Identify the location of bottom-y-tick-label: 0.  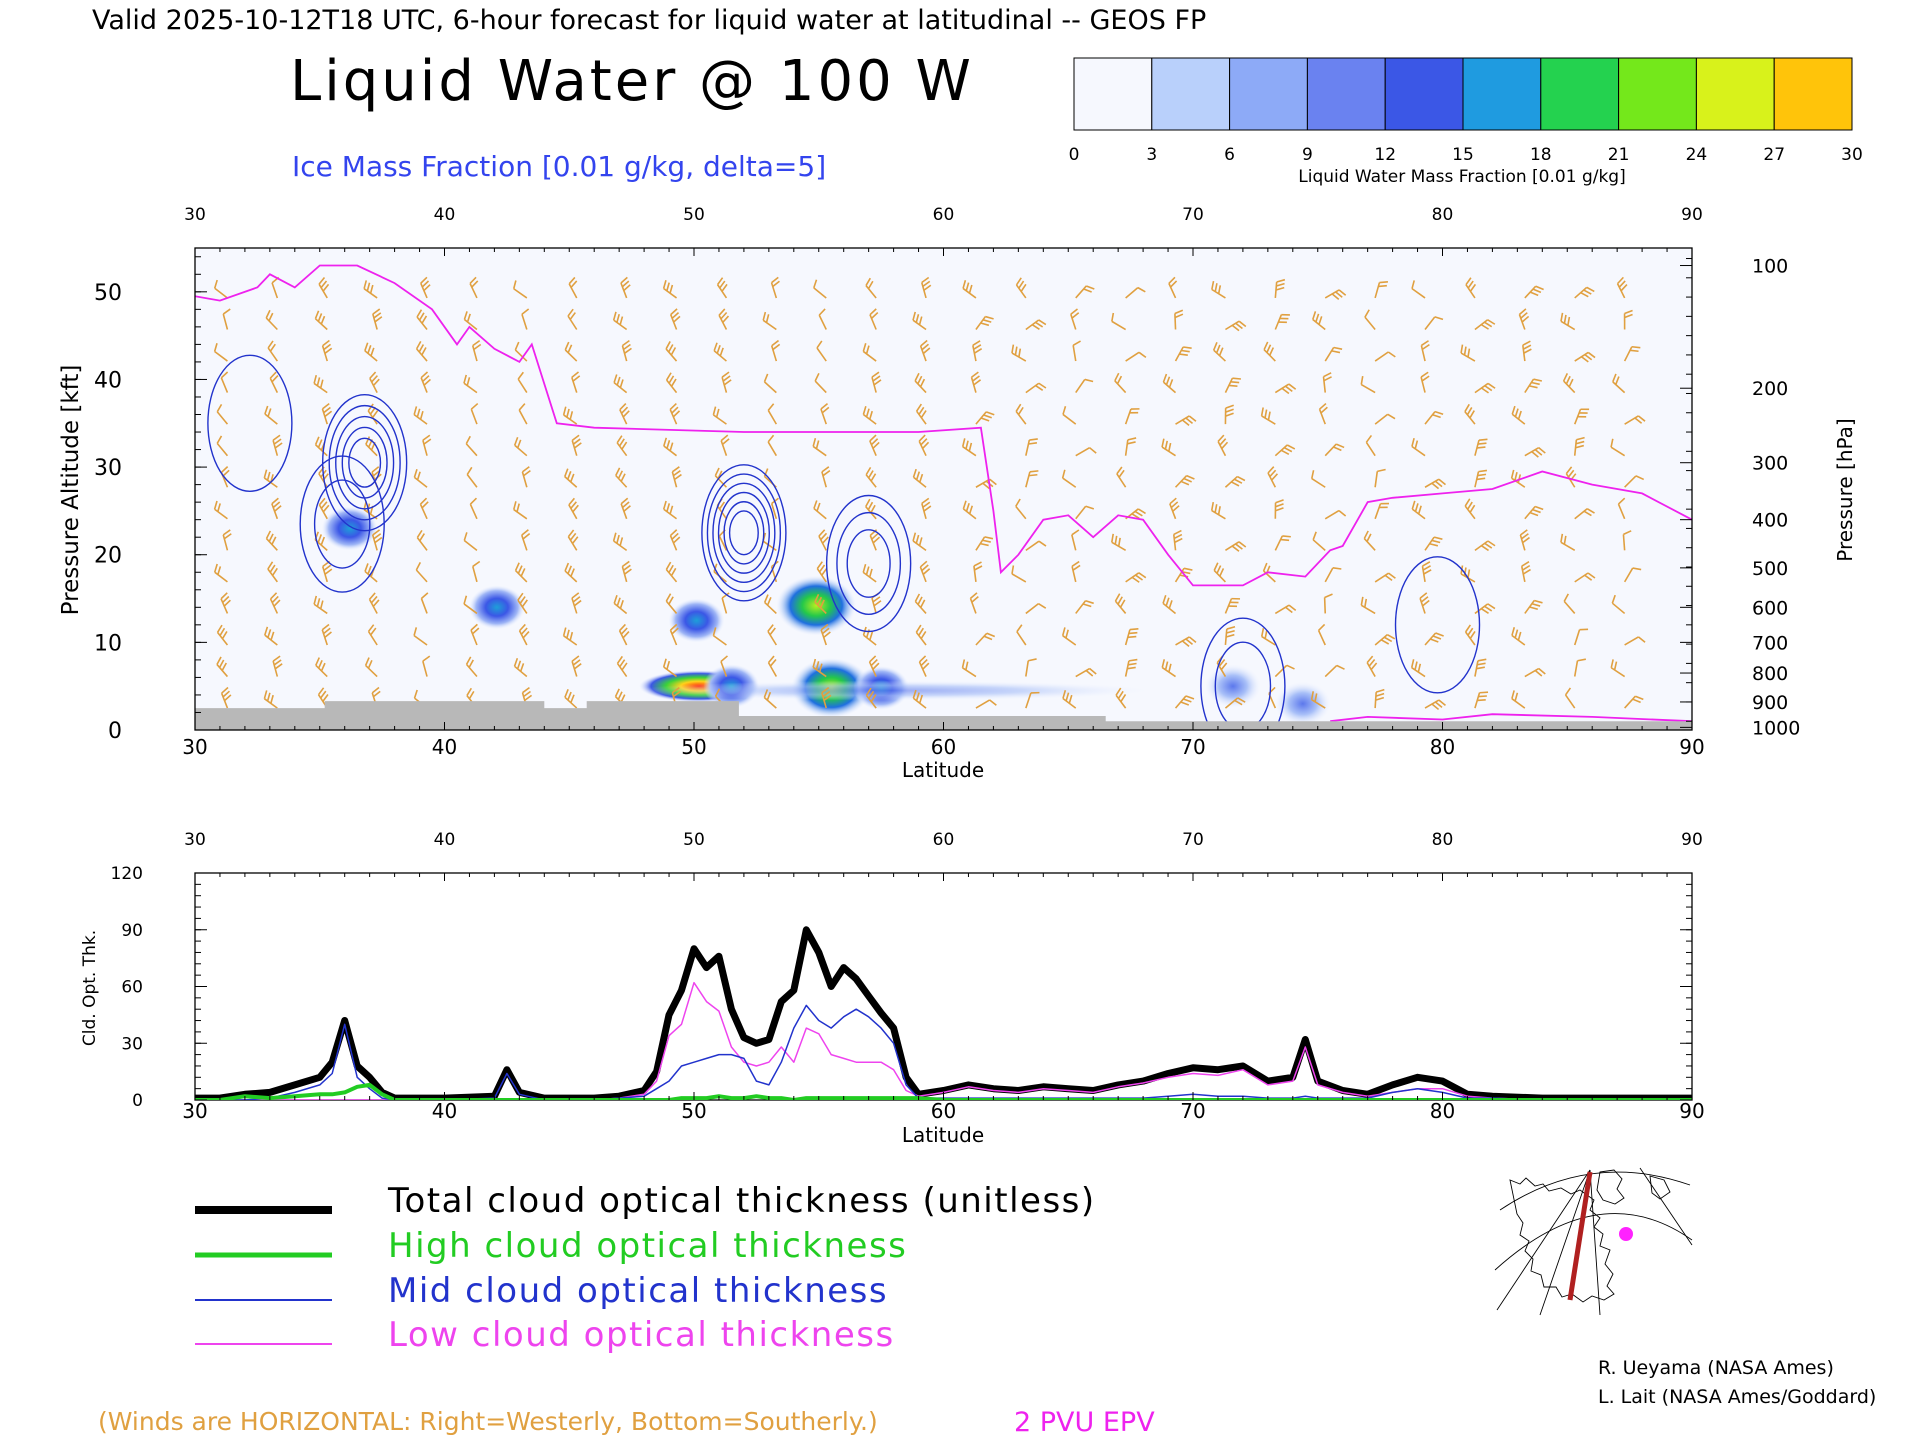
(137, 1101).